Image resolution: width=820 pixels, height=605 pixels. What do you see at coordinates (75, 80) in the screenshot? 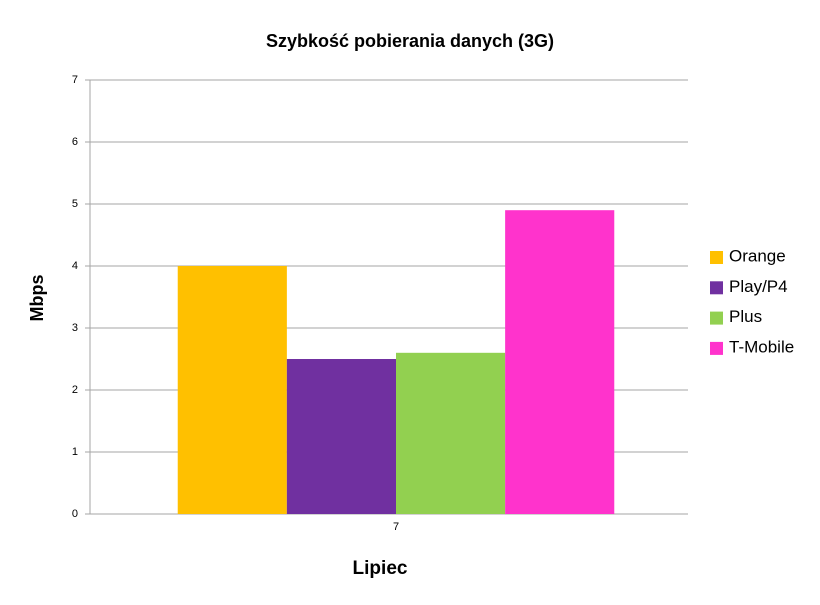
I see `y-tick-label: 7` at bounding box center [75, 80].